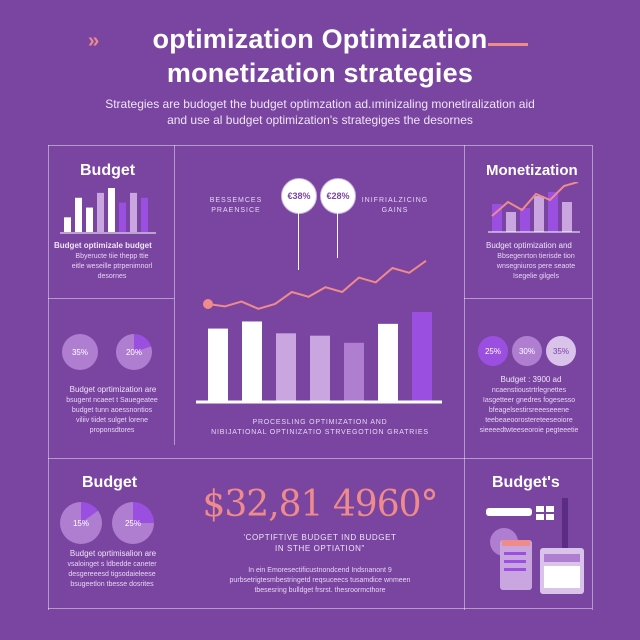  I want to click on panel-text-line: ncaenstioustrtrlegnettes, so click(529, 390).